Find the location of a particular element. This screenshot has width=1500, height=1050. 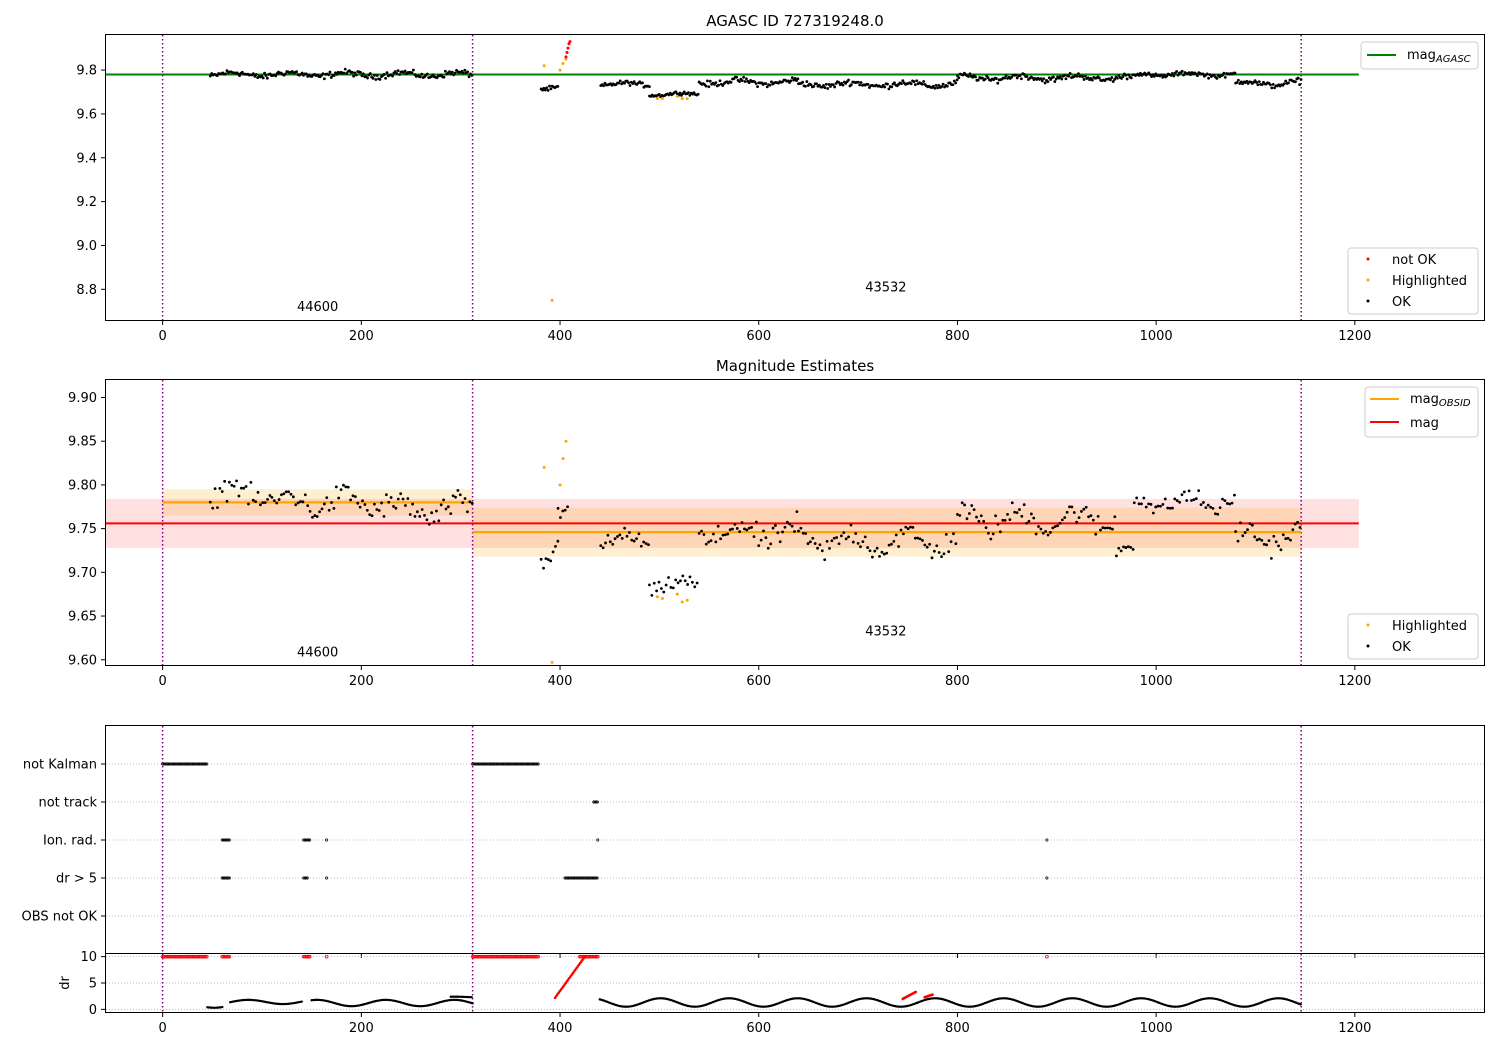

x-tick-label: 0 is located at coordinates (162, 1028).